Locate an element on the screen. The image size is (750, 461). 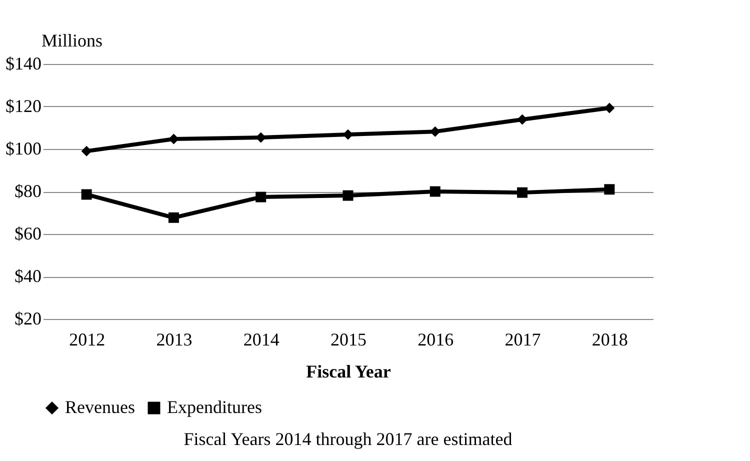
x-tick-label: 2012 is located at coordinates (87, 340).